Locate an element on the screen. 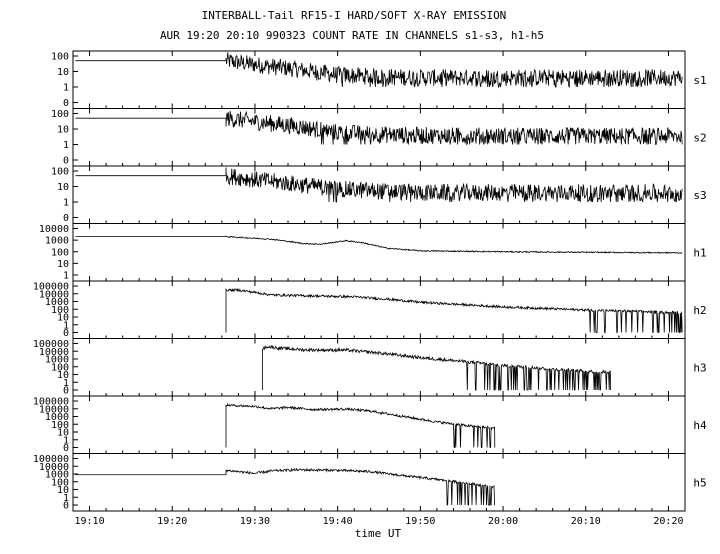 The height and width of the screenshot is (554, 720). series-line-s1 is located at coordinates (379, 70).